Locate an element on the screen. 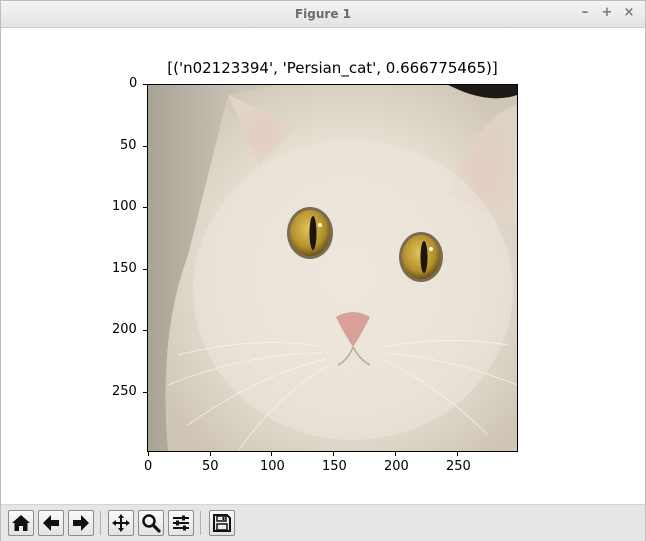  minimize-button: – is located at coordinates (585, 12).